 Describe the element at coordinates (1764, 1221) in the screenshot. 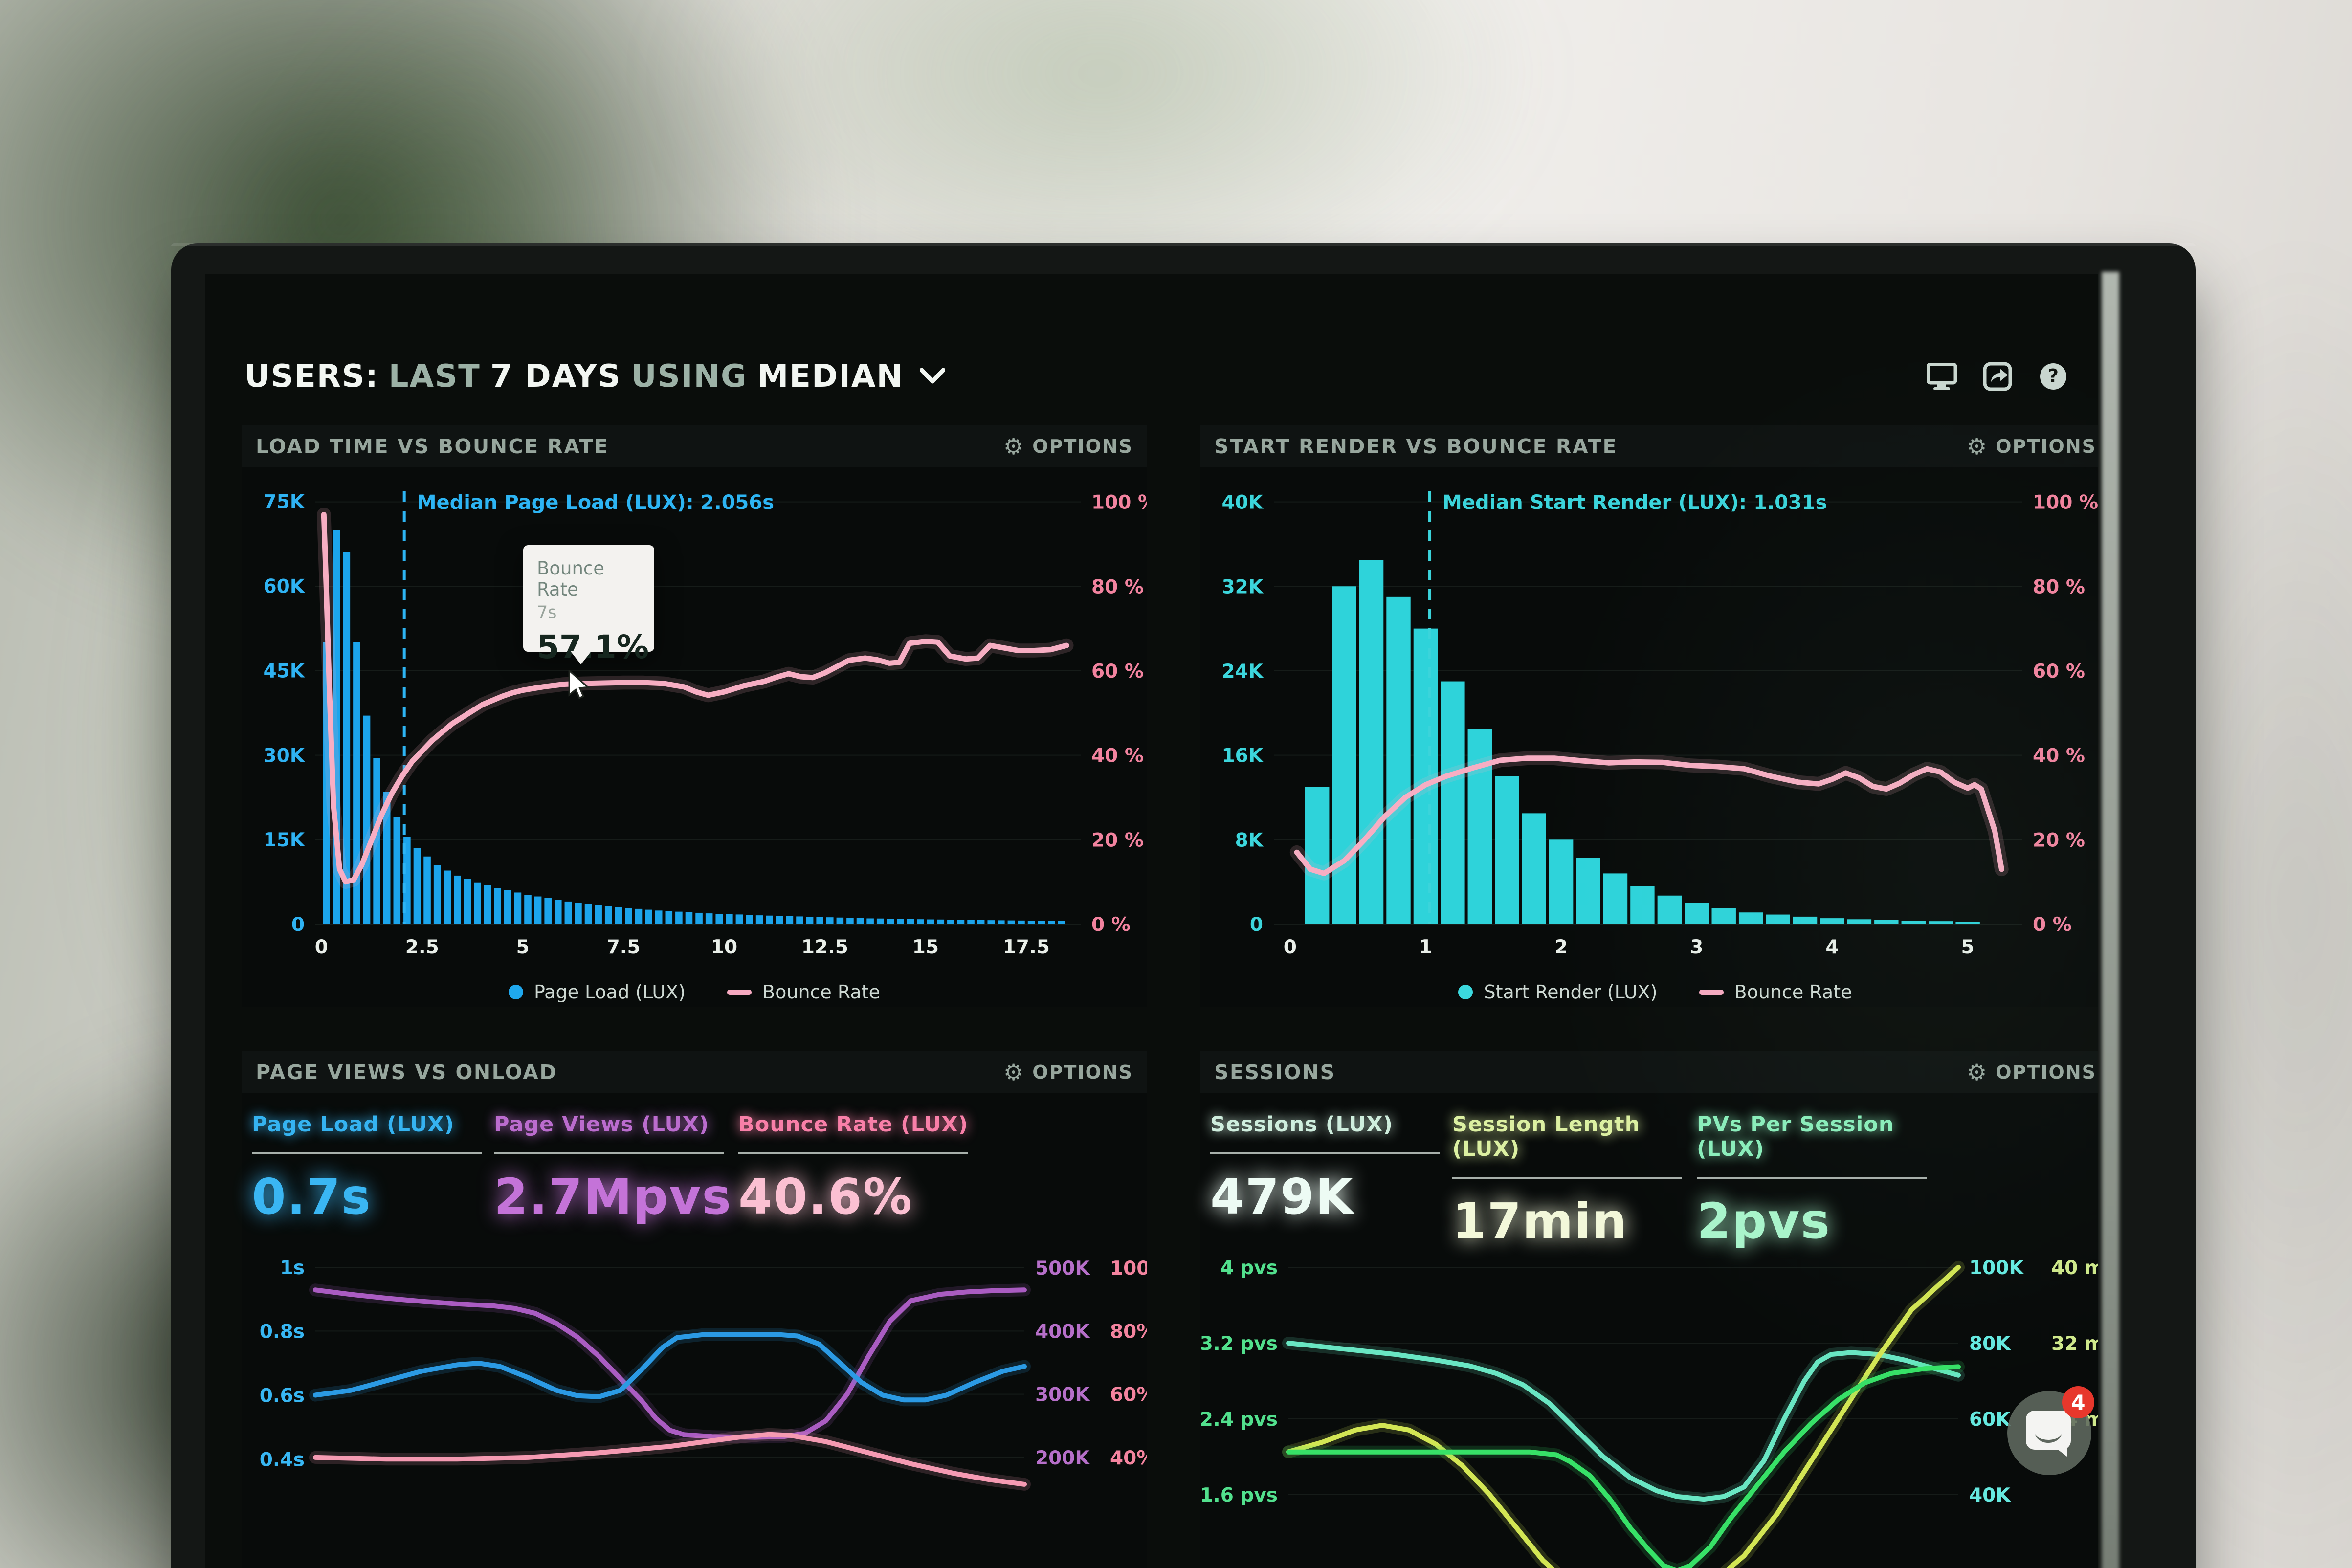

I see `metric-value: 2pvs` at that location.